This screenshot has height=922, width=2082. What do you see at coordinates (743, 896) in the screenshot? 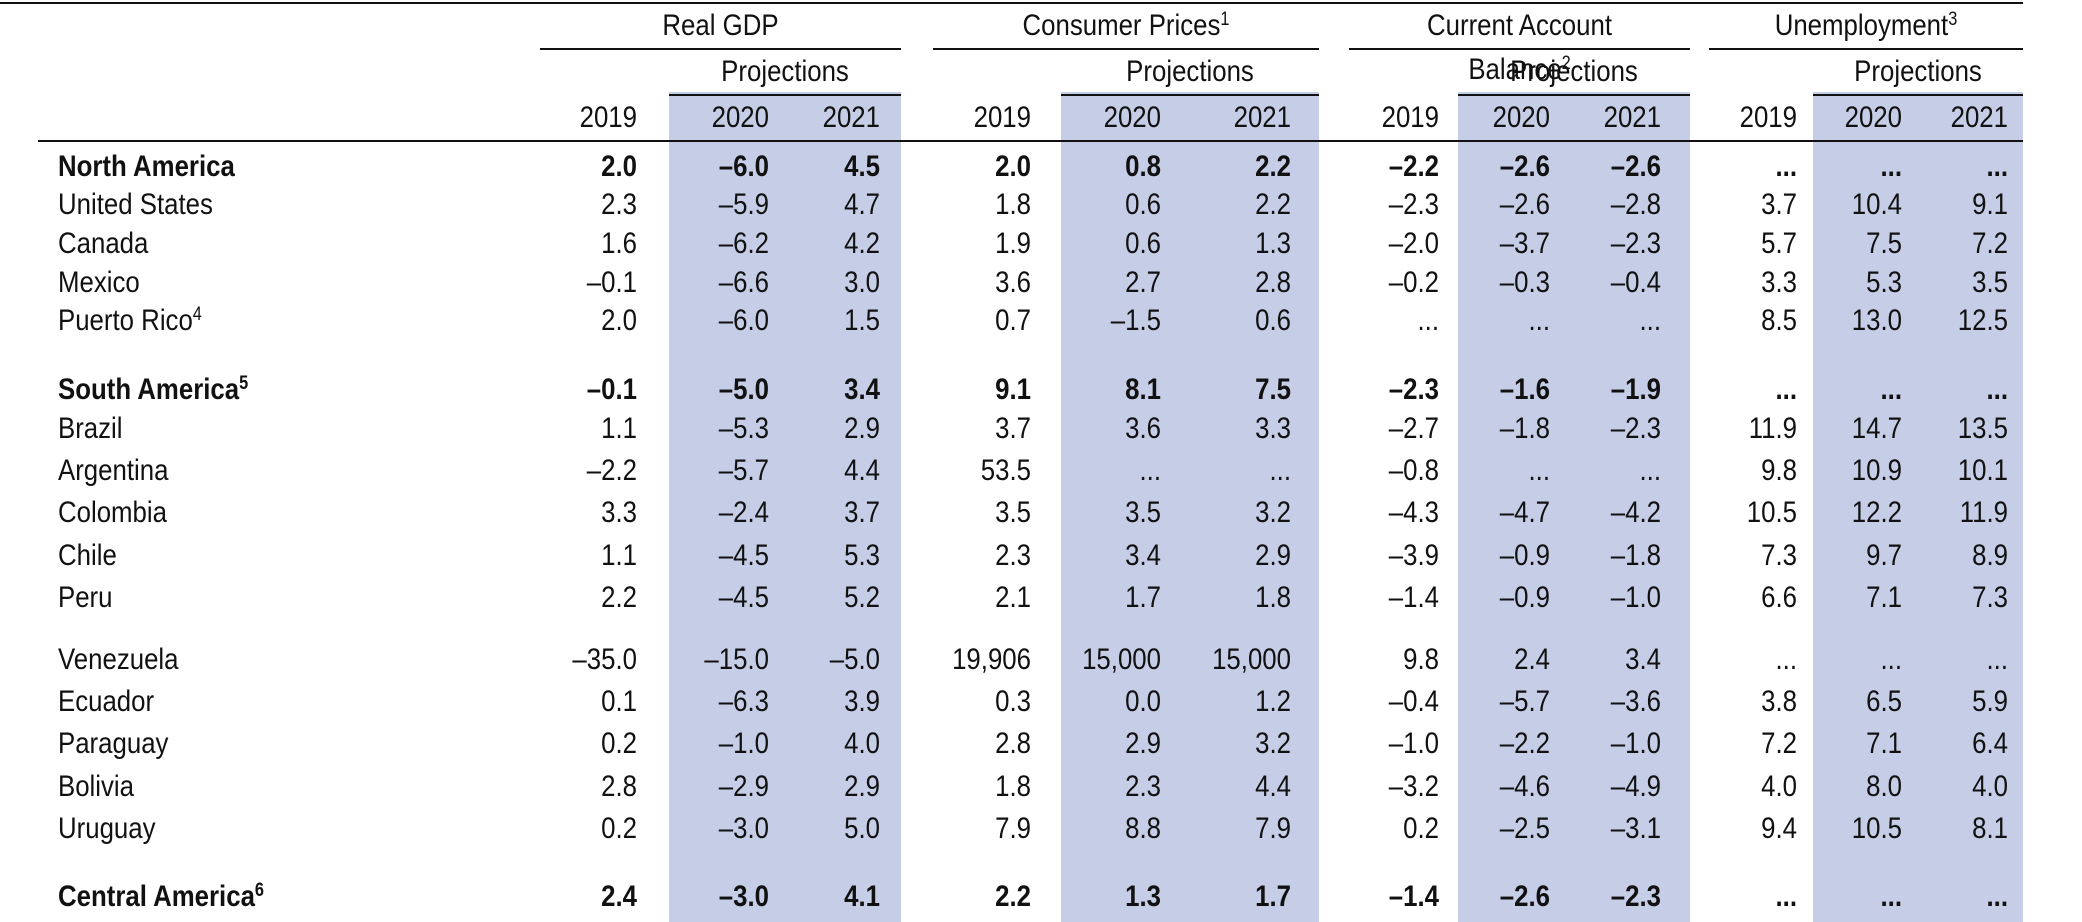
I see `table-cell: –3.0` at bounding box center [743, 896].